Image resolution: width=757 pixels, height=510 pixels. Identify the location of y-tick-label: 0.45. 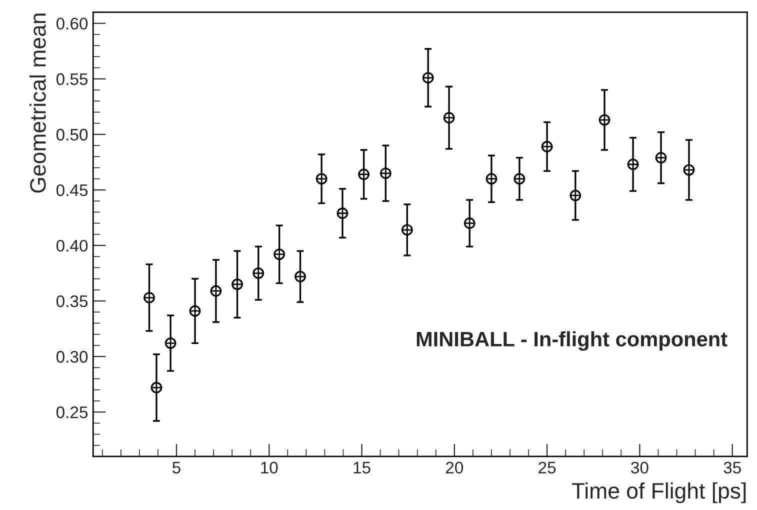
(72, 190).